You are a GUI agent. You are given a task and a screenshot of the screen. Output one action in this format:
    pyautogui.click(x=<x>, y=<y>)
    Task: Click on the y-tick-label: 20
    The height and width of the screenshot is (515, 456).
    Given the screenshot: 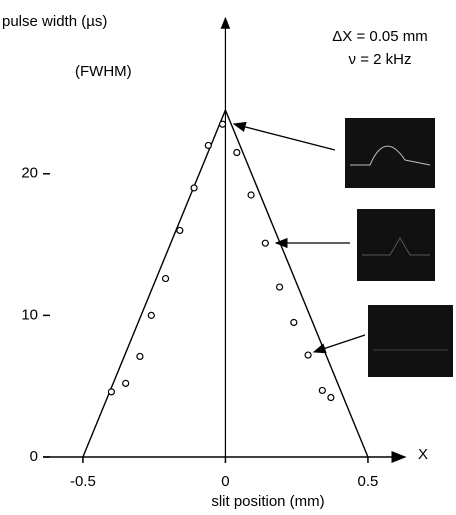 What is the action you would take?
    pyautogui.click(x=29, y=173)
    